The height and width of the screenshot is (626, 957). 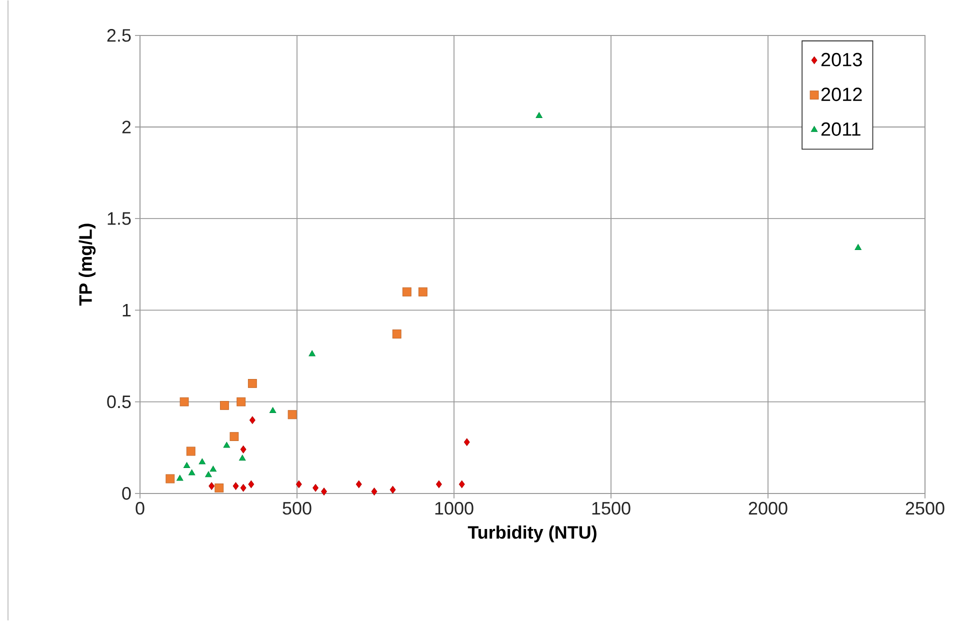 I want to click on x-axis-title: Turbidity (NTU), so click(x=532, y=533).